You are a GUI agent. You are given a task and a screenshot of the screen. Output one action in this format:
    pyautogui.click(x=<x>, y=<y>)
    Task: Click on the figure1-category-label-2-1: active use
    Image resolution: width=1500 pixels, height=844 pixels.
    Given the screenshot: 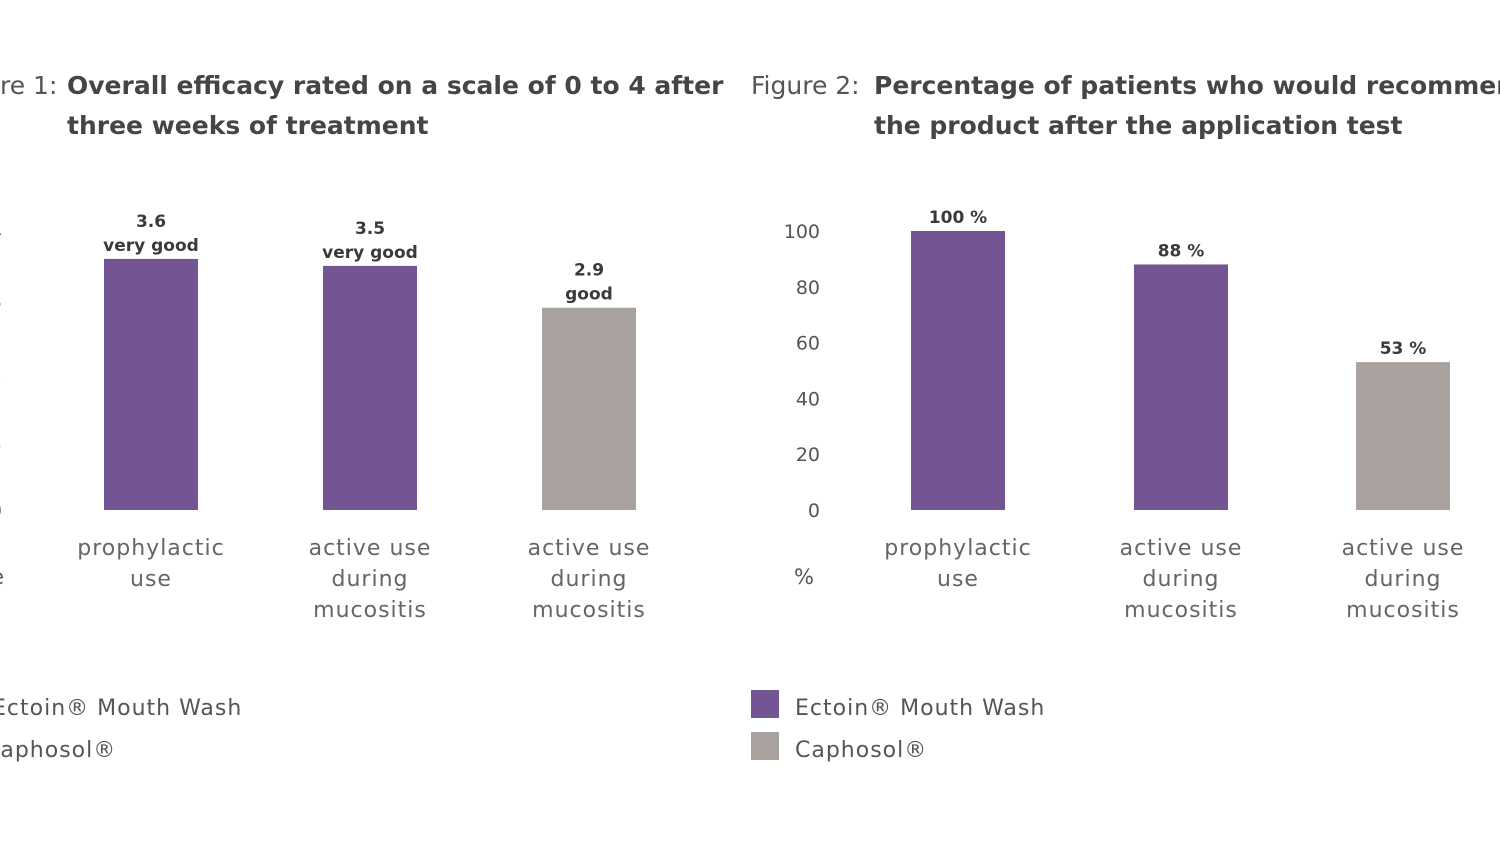 What is the action you would take?
    pyautogui.click(x=370, y=548)
    